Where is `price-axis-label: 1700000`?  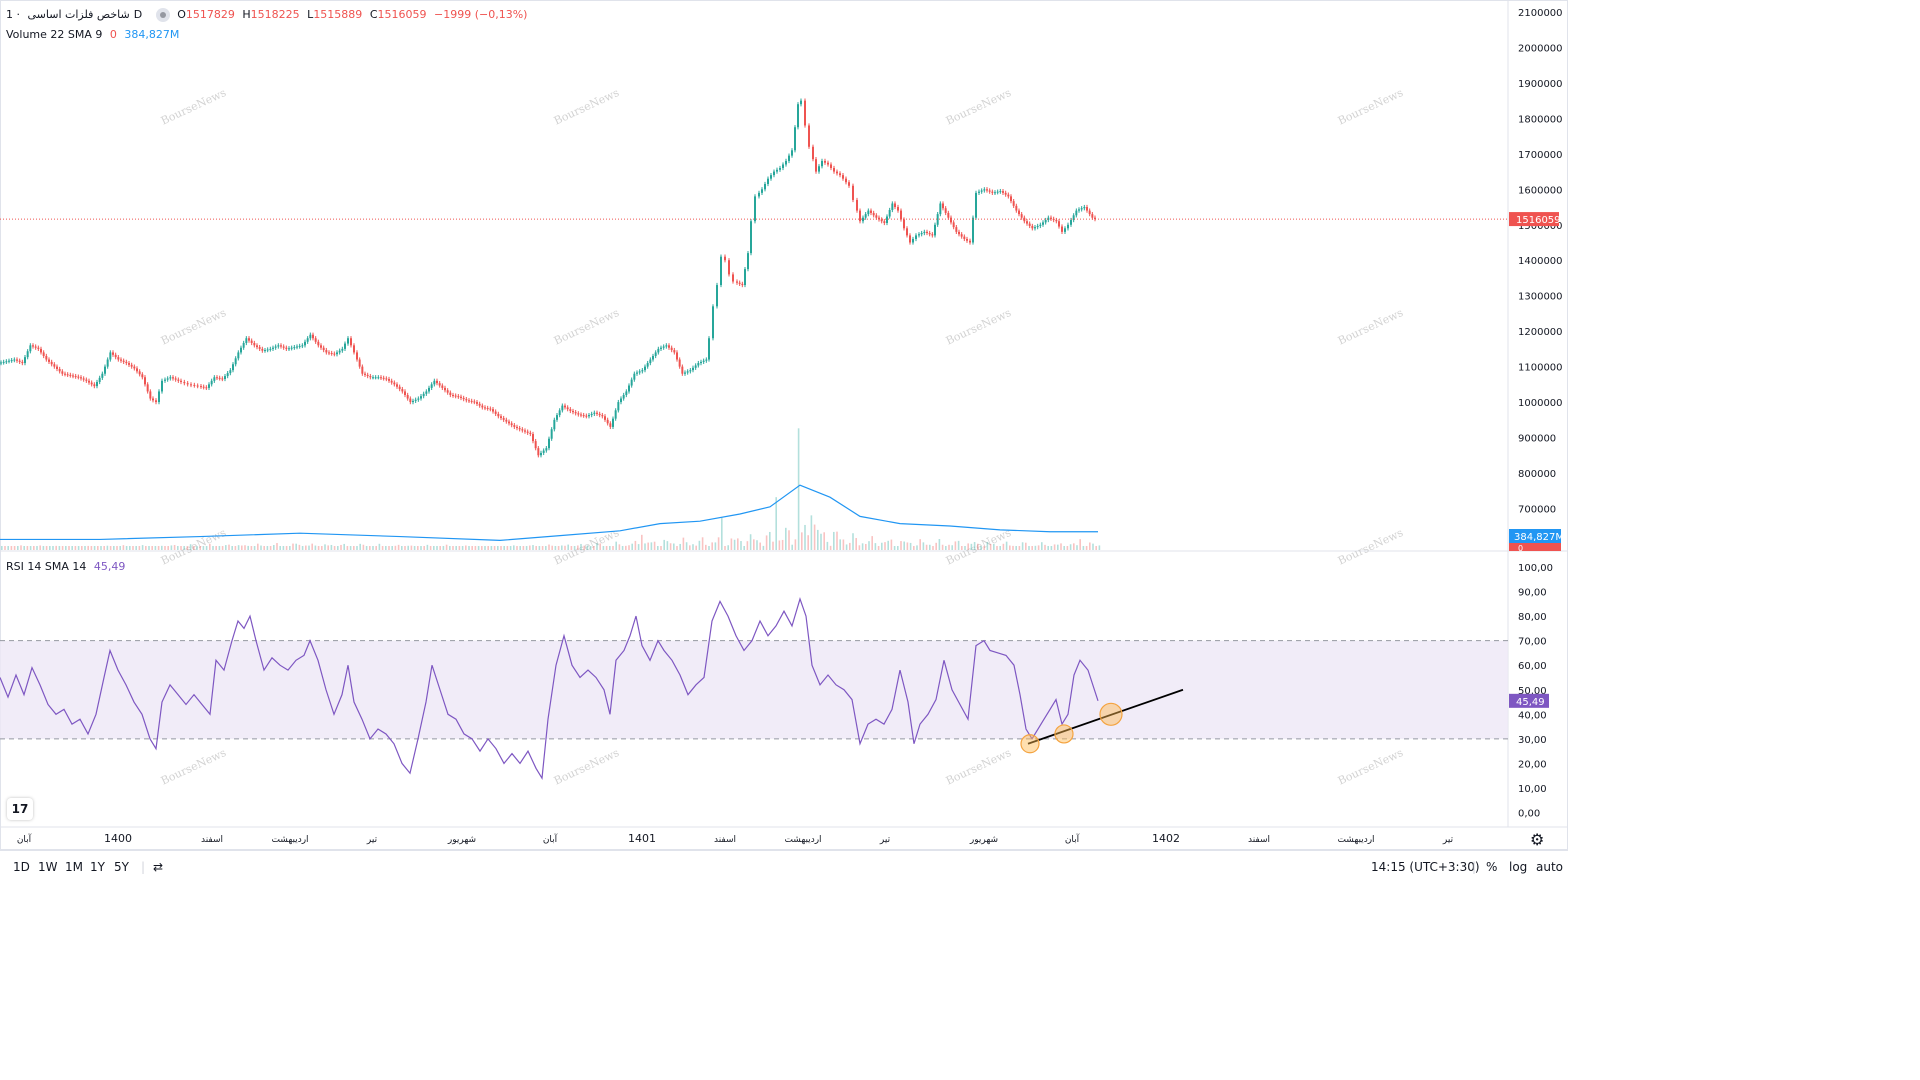 price-axis-label: 1700000 is located at coordinates (1540, 155).